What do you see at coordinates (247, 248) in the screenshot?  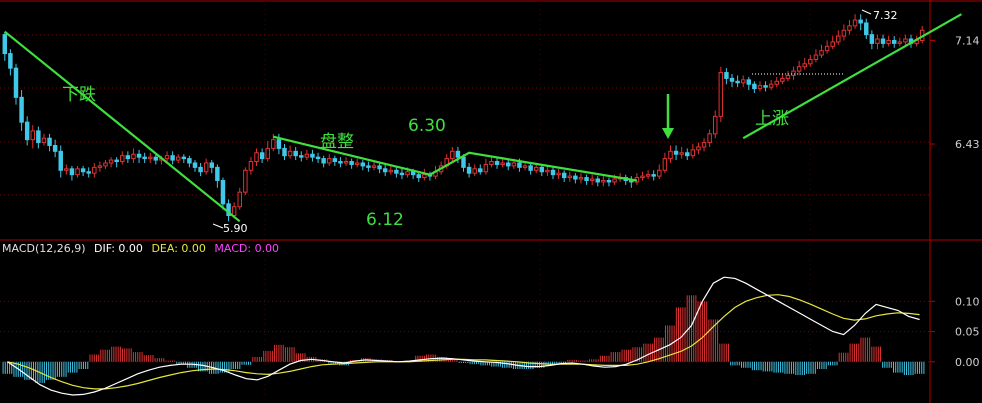 I see `macd-macd-value: MACD: 0.00` at bounding box center [247, 248].